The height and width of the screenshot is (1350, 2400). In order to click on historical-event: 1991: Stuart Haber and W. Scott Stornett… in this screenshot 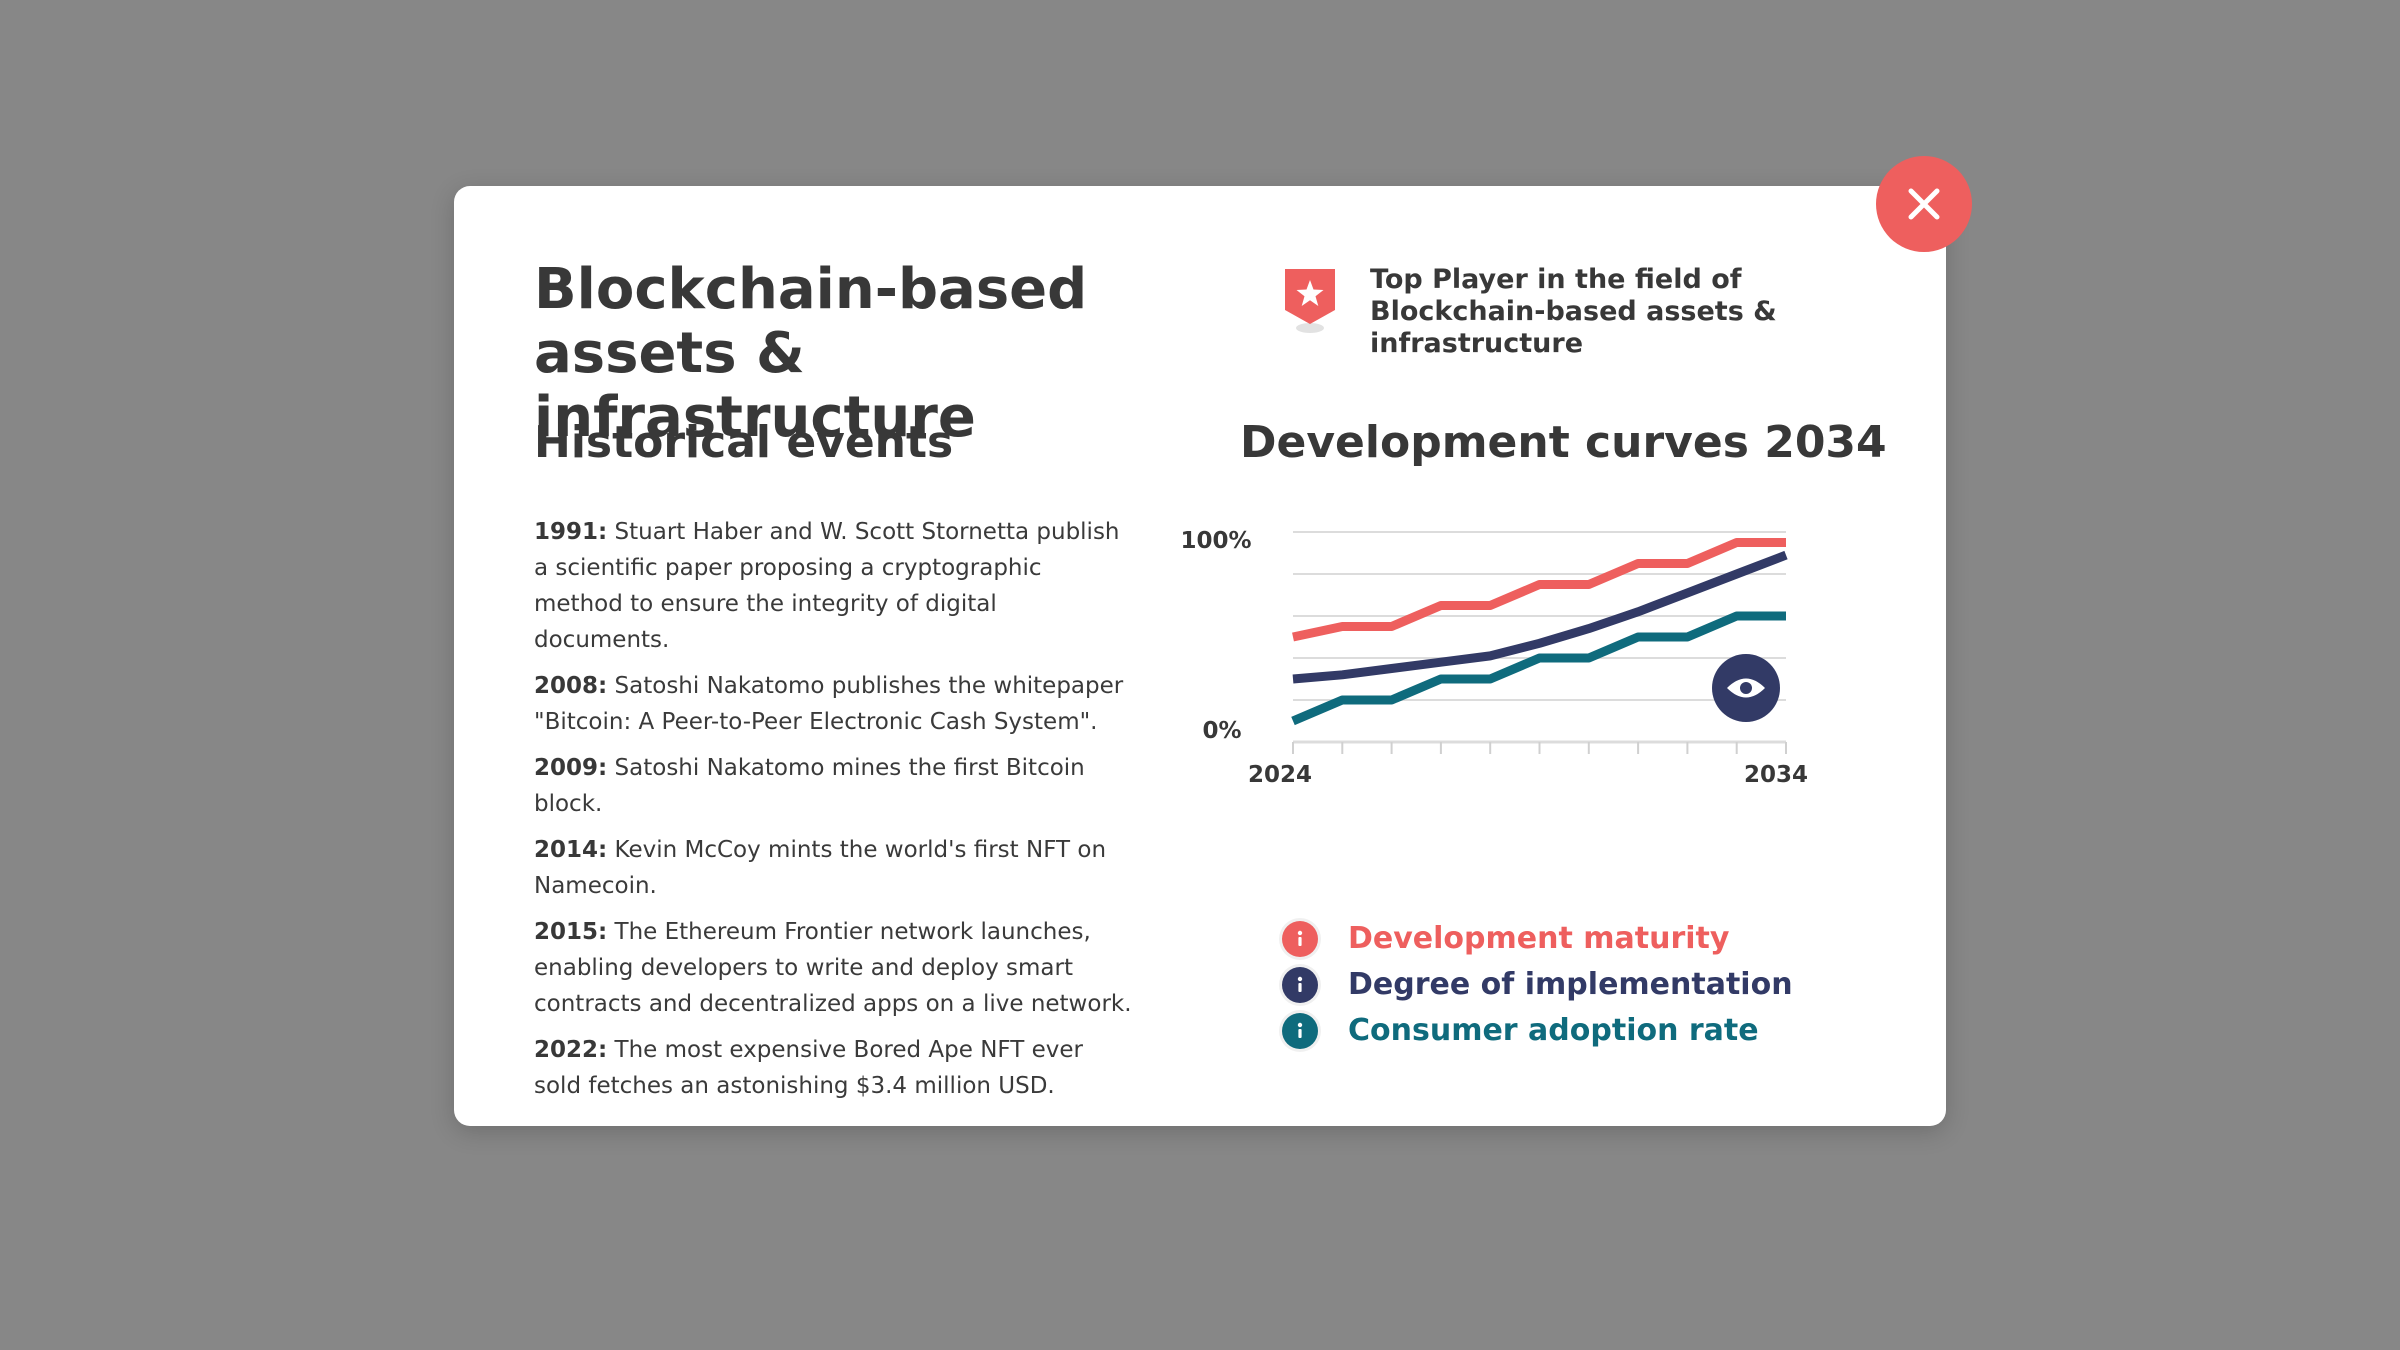, I will do `click(827, 586)`.